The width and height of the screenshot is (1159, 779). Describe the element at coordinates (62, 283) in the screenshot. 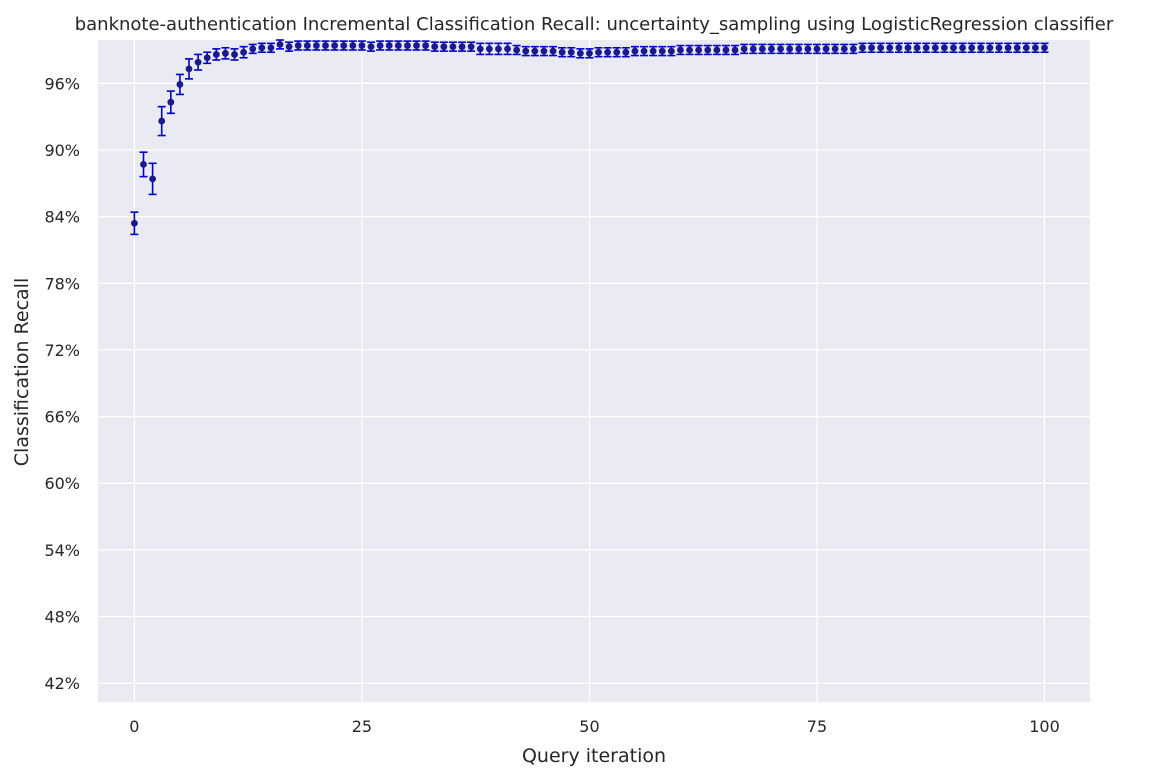

I see `y-tick-label: 78%` at that location.